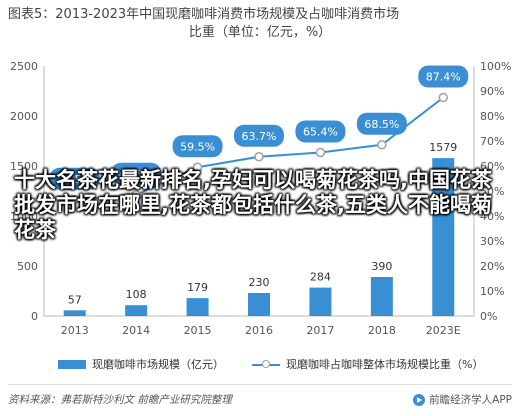 The height and width of the screenshot is (416, 520). Describe the element at coordinates (320, 277) in the screenshot. I see `bar-value-label: 284` at that location.